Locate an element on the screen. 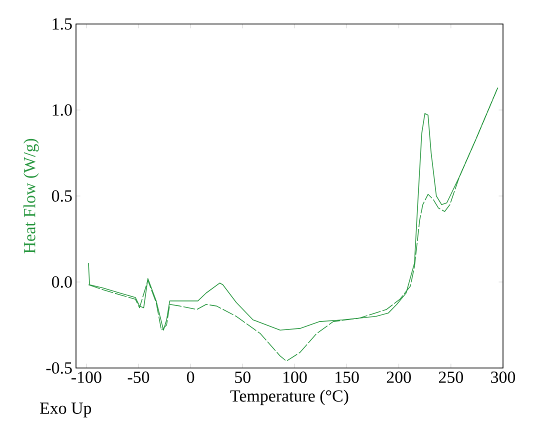  y-axis-title: Heat Flow (W/g) is located at coordinates (31, 196).